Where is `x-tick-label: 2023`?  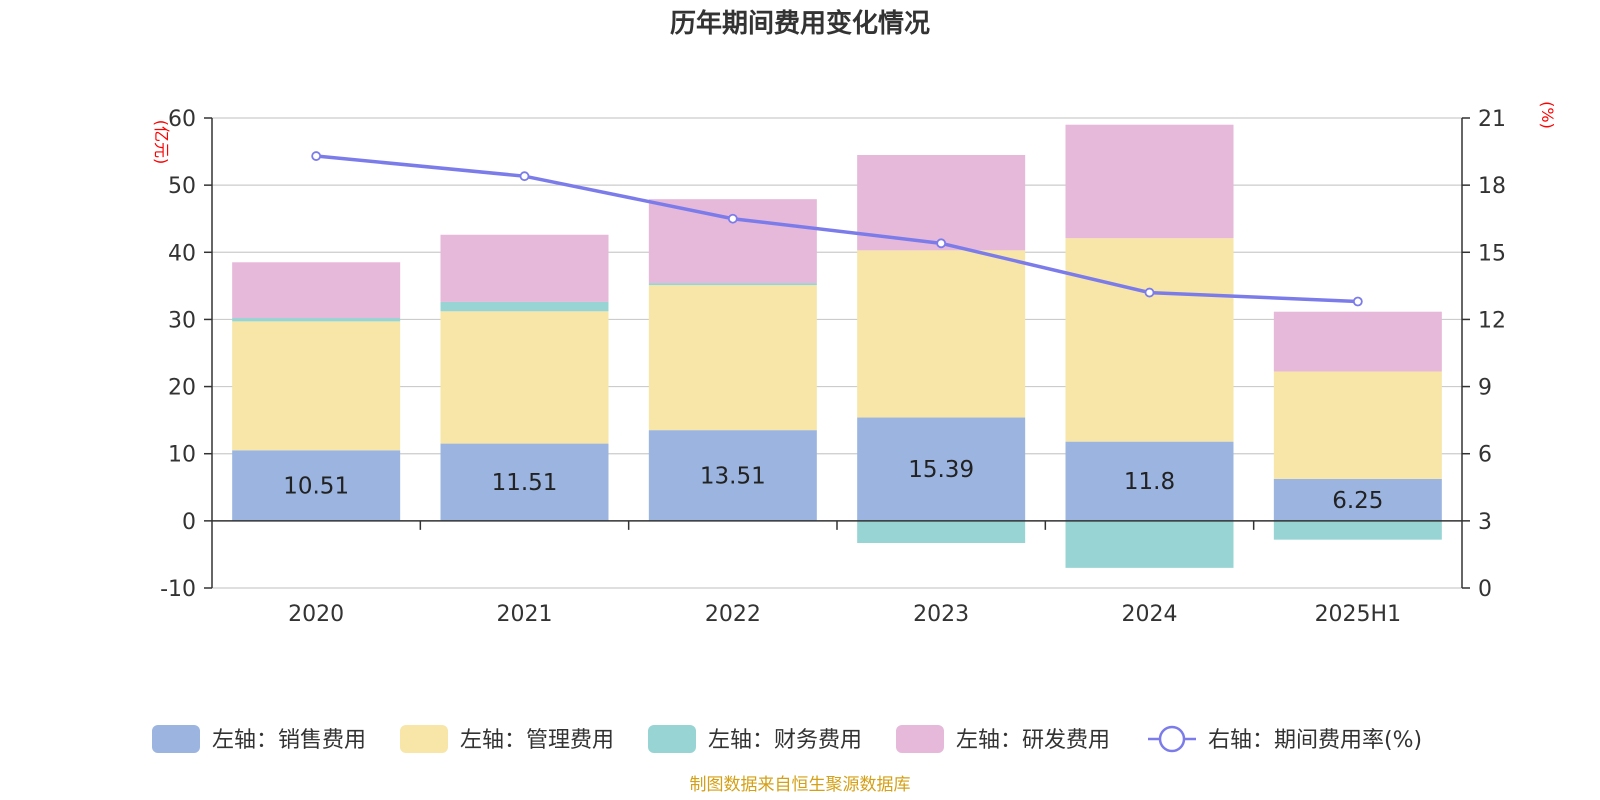 x-tick-label: 2023 is located at coordinates (941, 614).